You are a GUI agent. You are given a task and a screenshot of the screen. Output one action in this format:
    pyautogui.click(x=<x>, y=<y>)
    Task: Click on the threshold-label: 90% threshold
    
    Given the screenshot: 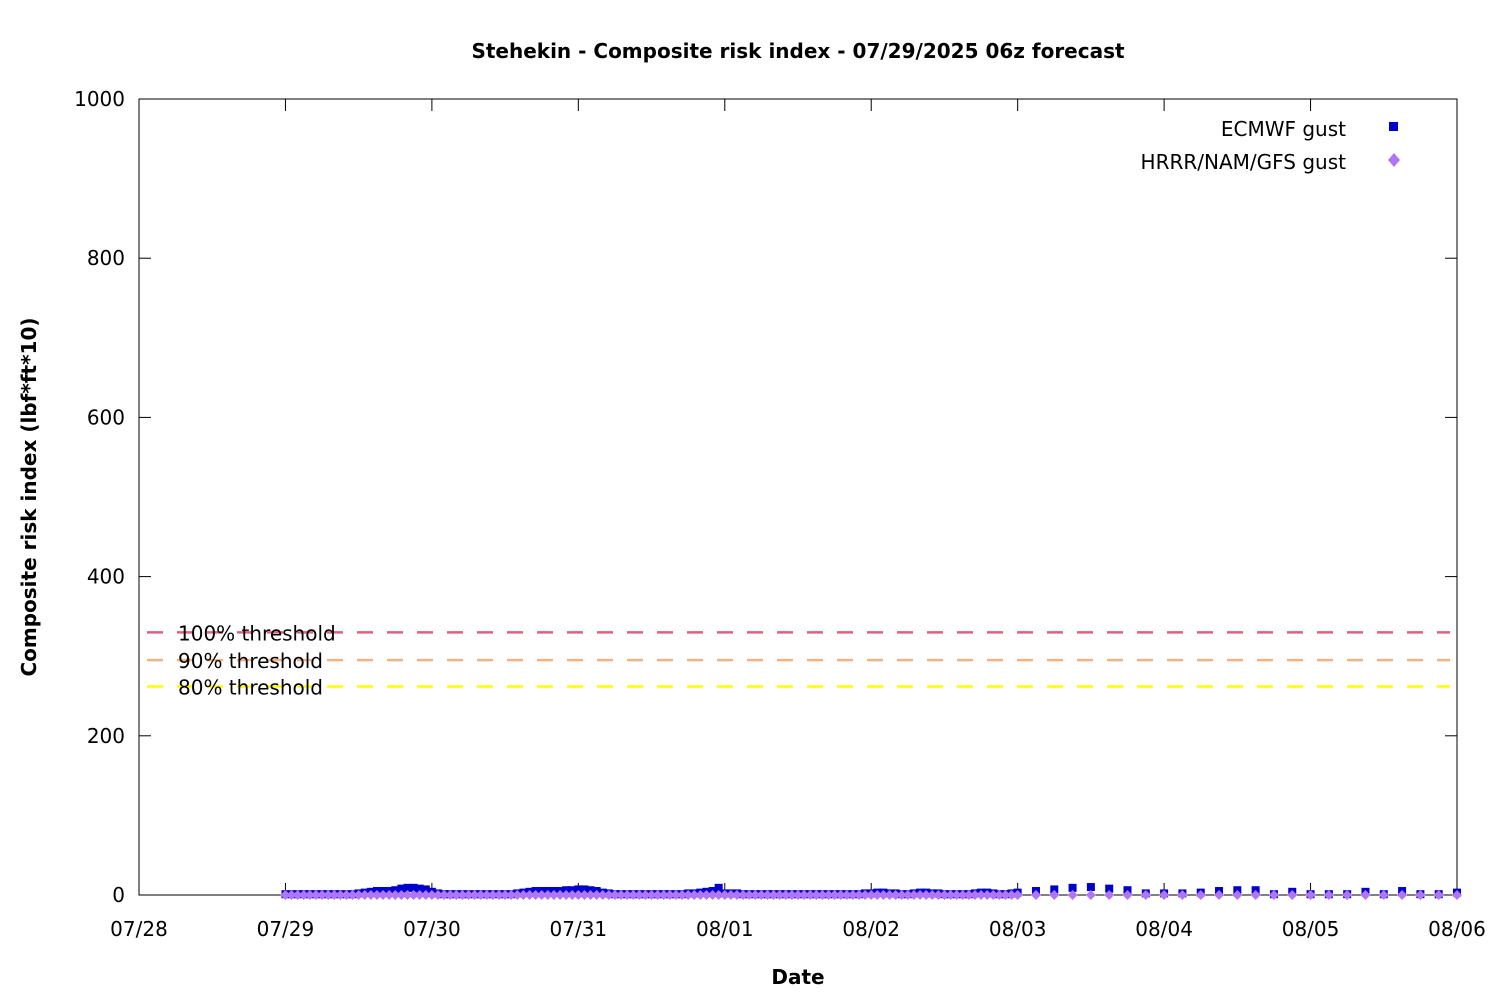 What is the action you would take?
    pyautogui.click(x=250, y=661)
    